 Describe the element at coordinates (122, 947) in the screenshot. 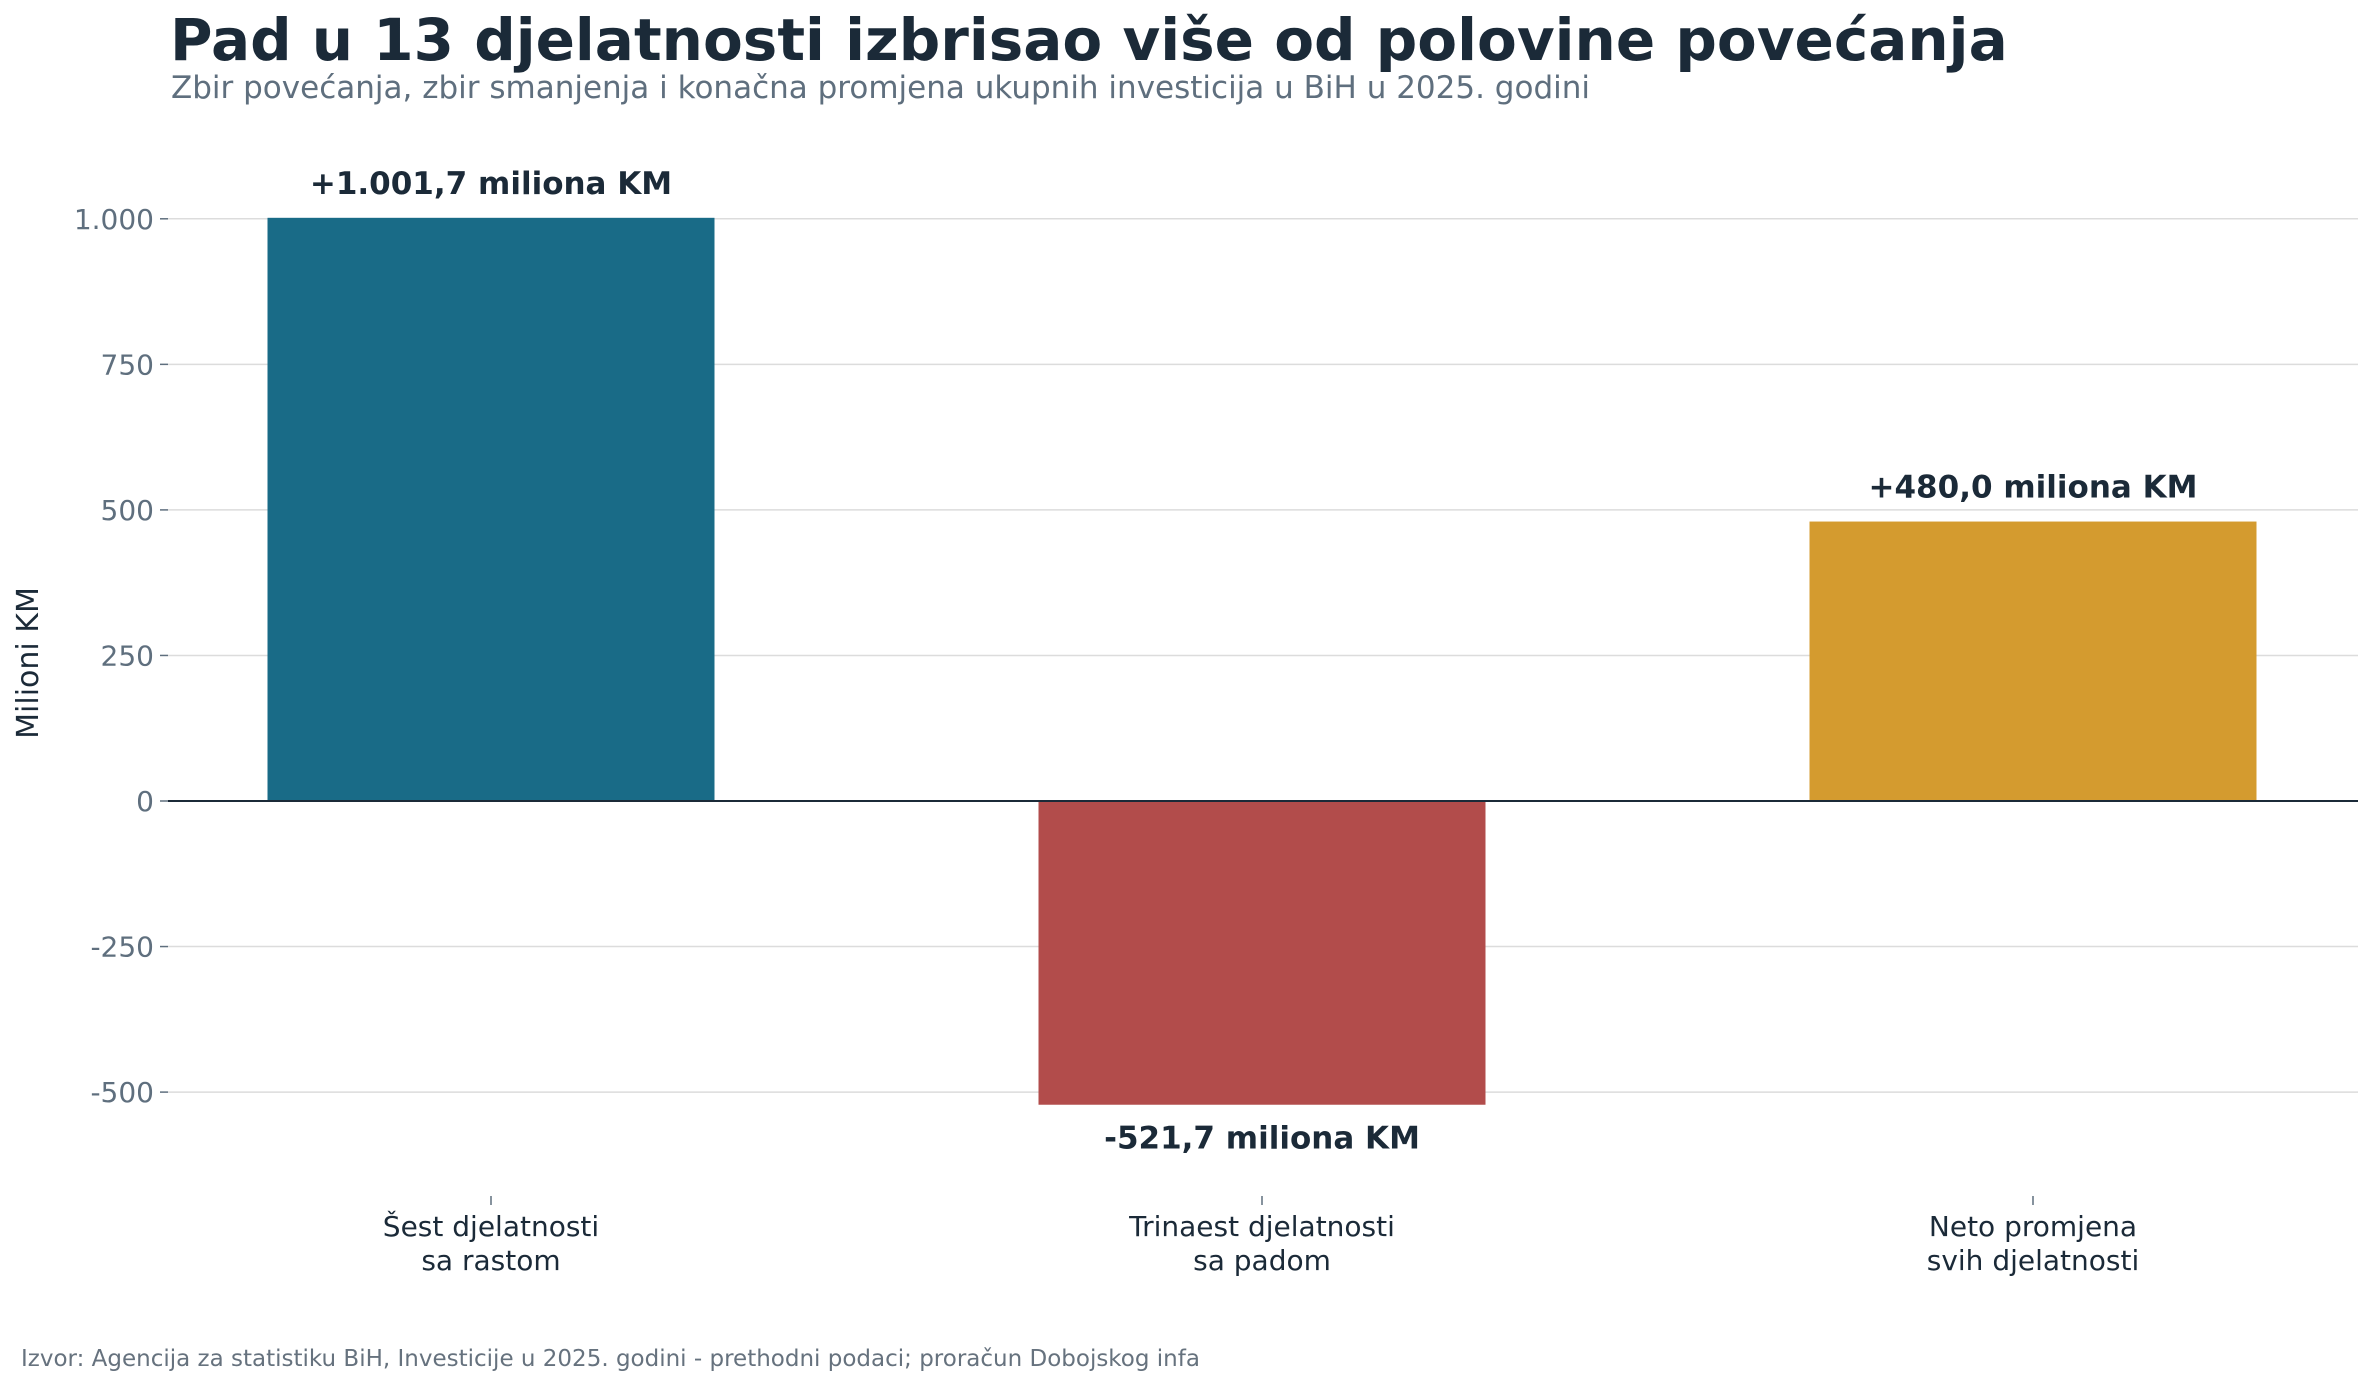

I see `y-tick-label: -250` at that location.